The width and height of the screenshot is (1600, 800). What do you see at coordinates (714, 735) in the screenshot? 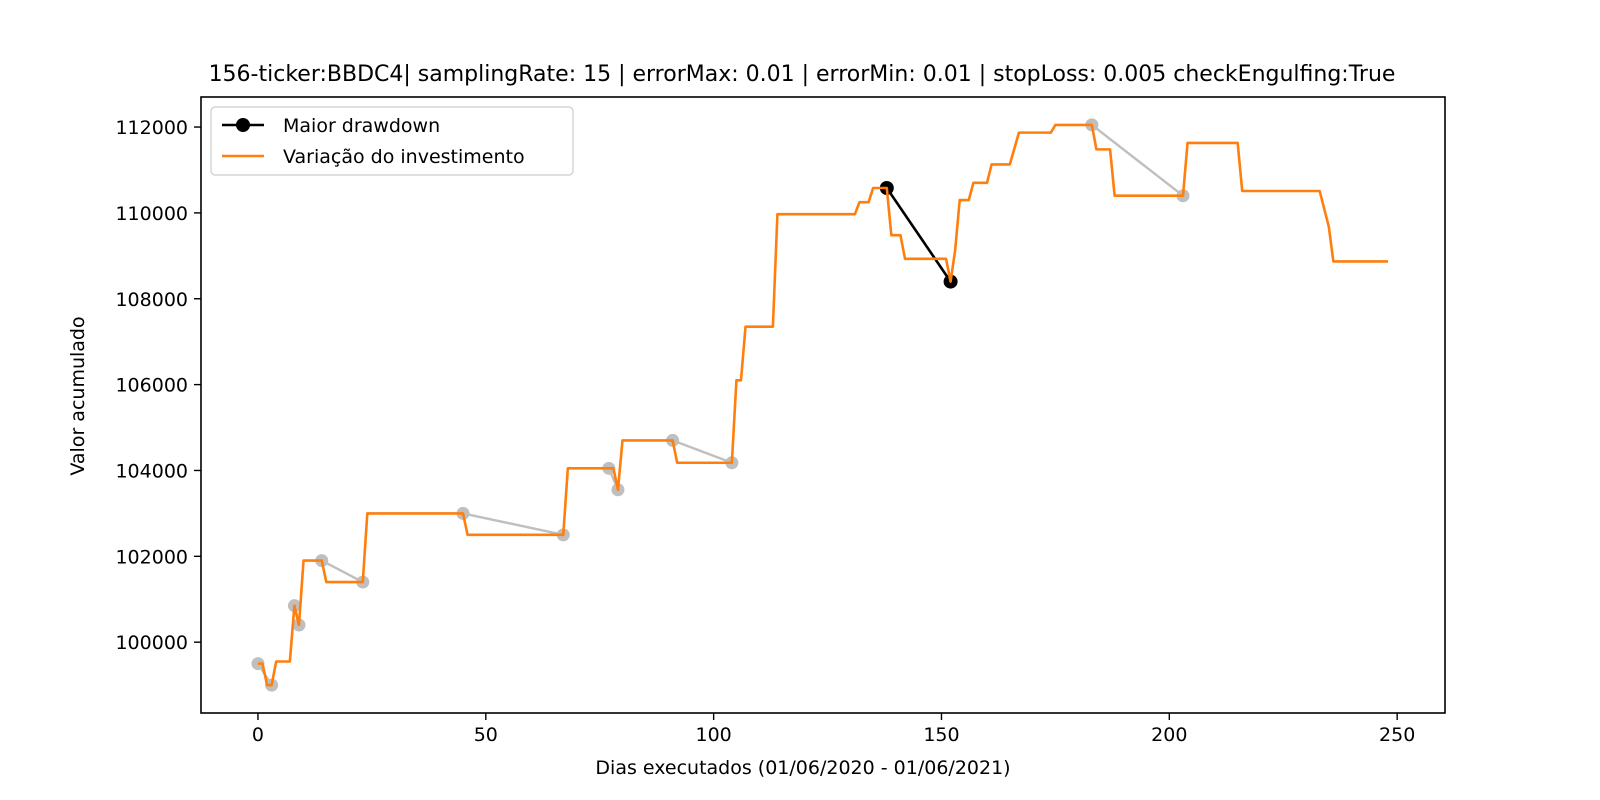
I see `x-tick-label: 100` at bounding box center [714, 735].